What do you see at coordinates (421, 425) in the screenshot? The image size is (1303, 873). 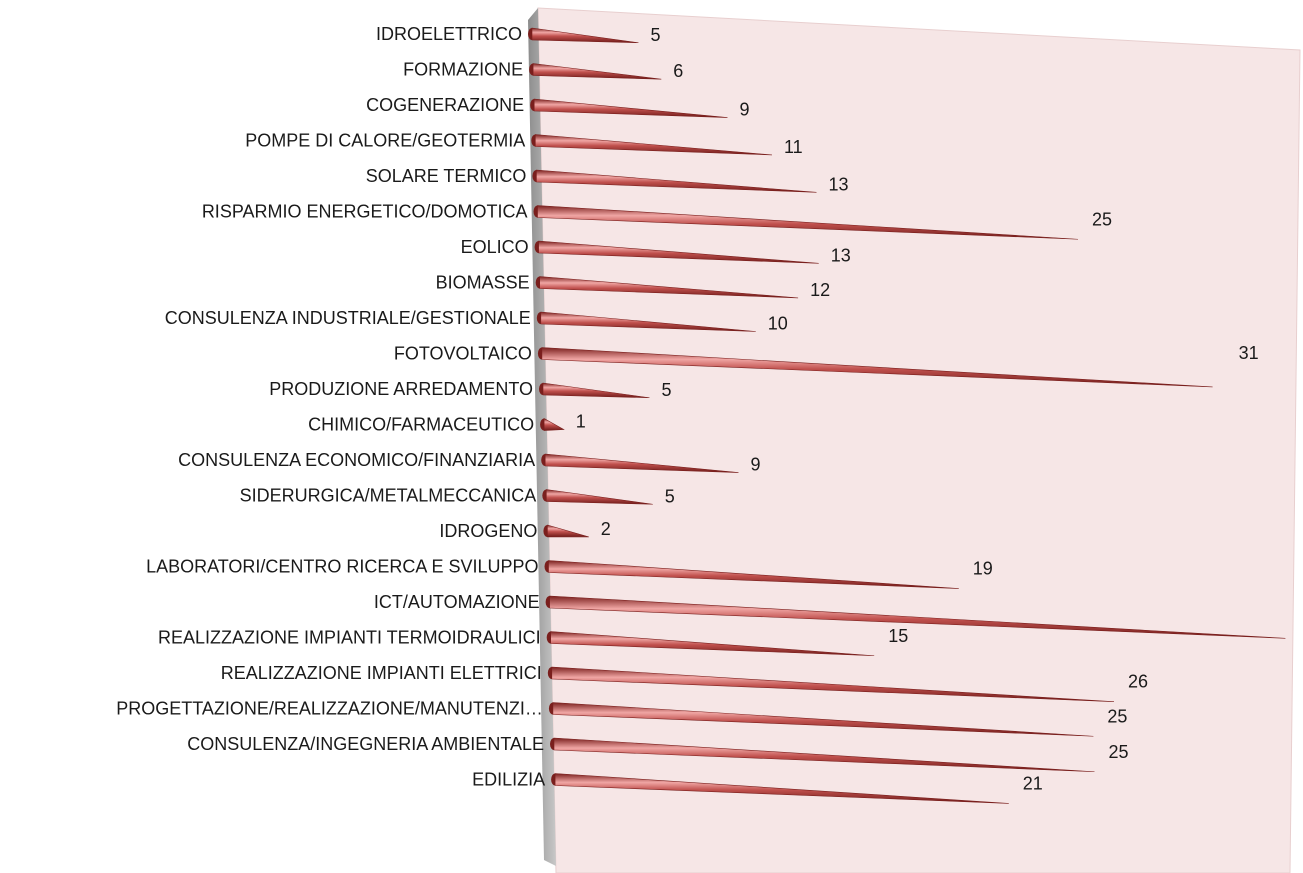 I see `category-label: CHIMICO/FARMACEUTICO` at bounding box center [421, 425].